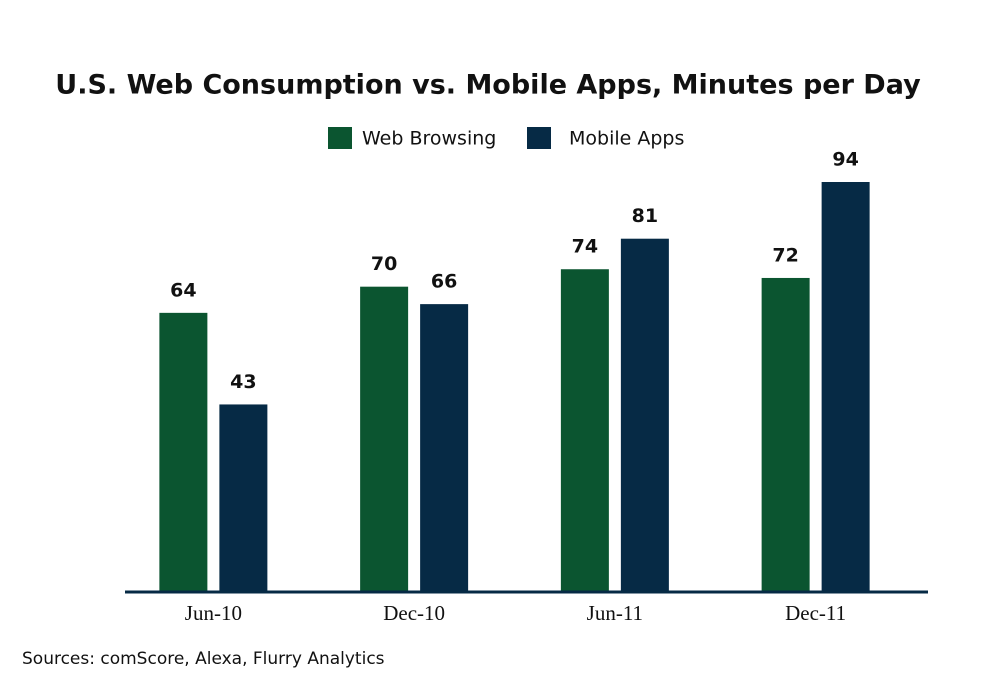 This screenshot has width=1000, height=675. What do you see at coordinates (243, 382) in the screenshot?
I see `value-label: 43` at bounding box center [243, 382].